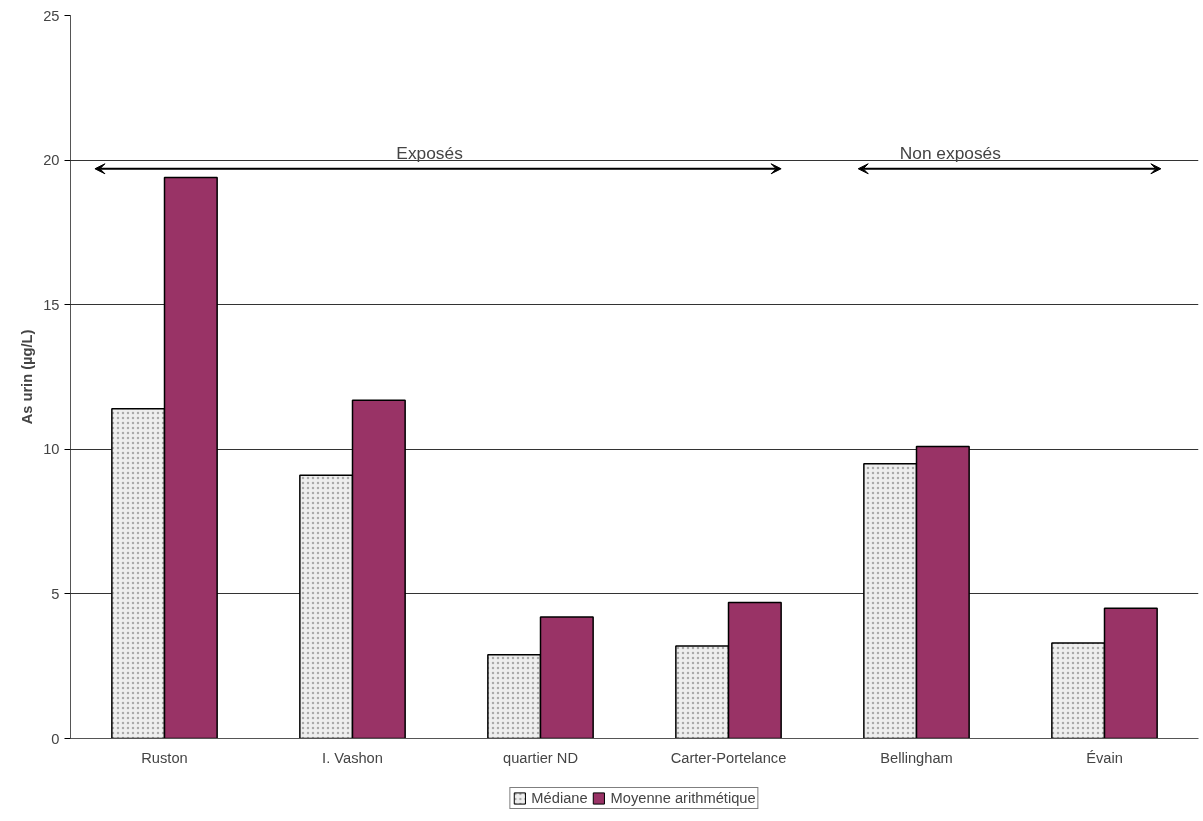  Describe the element at coordinates (950, 152) in the screenshot. I see `annotation: Non exposés` at that location.